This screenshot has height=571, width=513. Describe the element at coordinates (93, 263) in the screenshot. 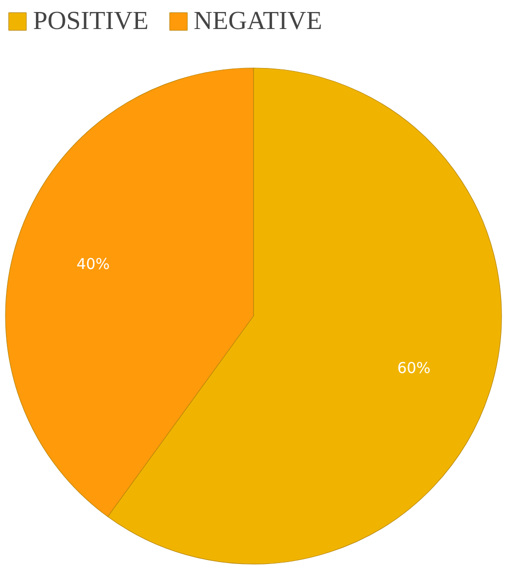

I see `data-label: 40%` at that location.